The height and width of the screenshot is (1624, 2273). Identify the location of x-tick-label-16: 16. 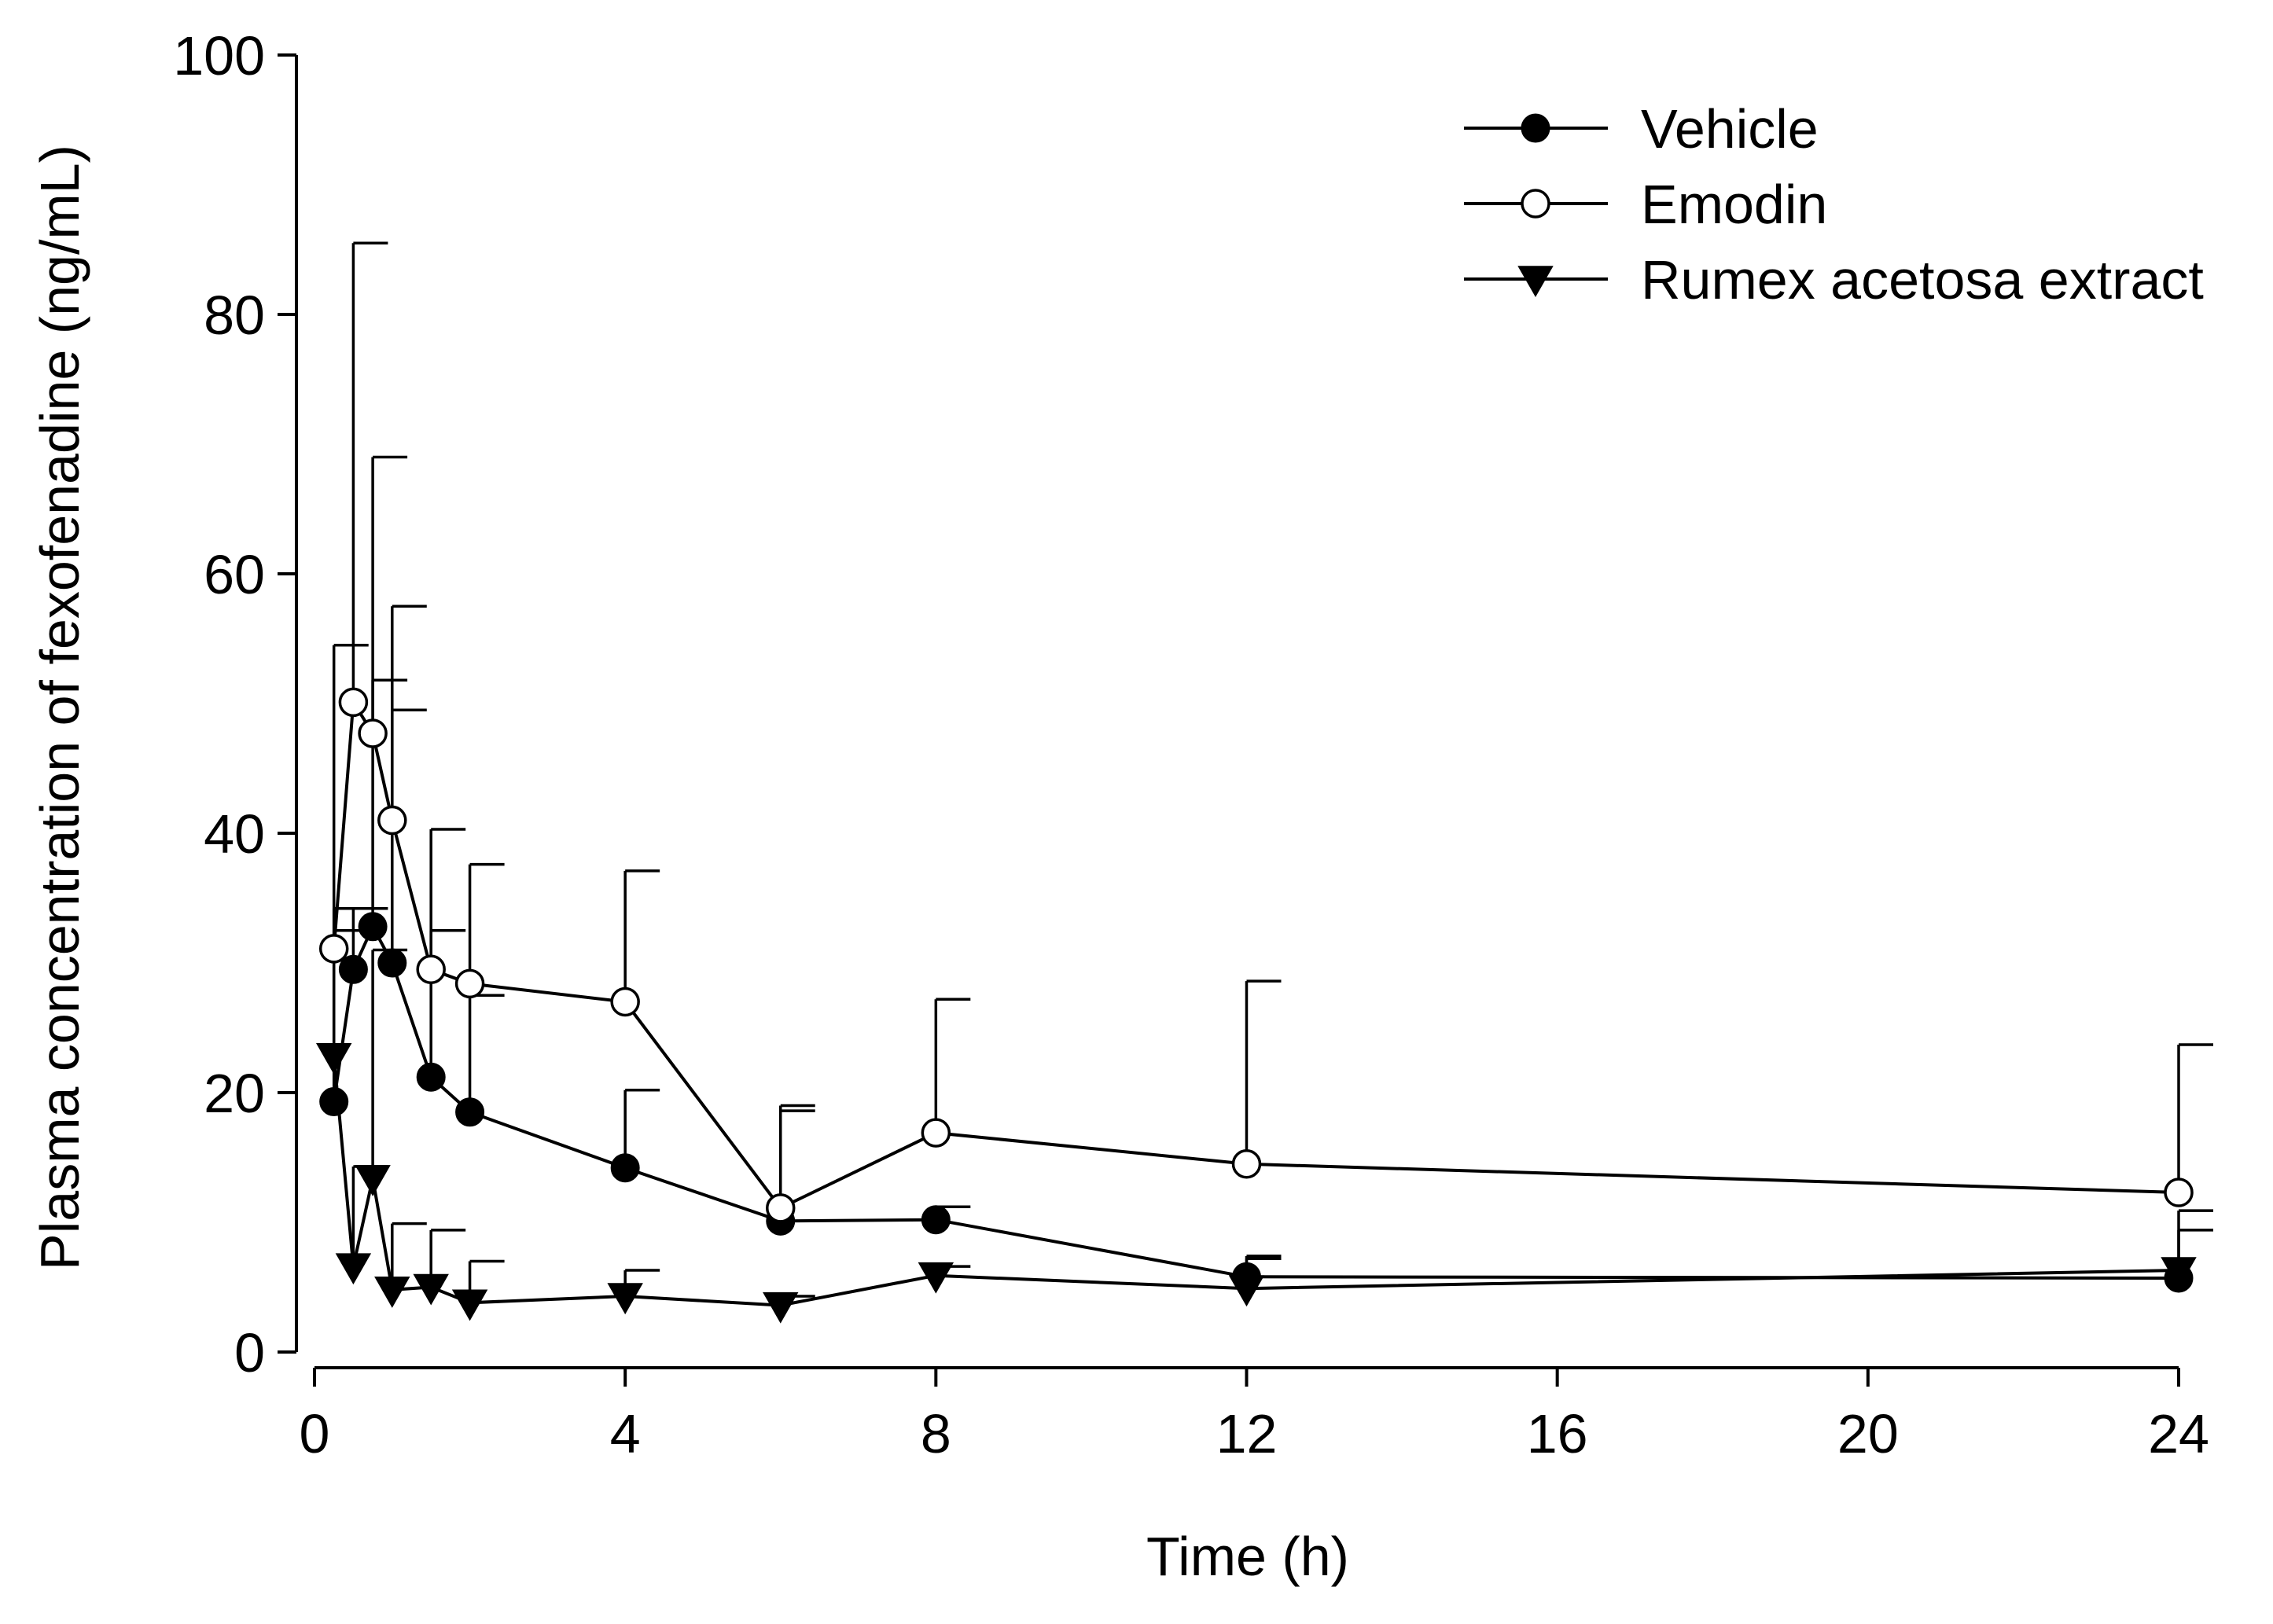
(1557, 1433).